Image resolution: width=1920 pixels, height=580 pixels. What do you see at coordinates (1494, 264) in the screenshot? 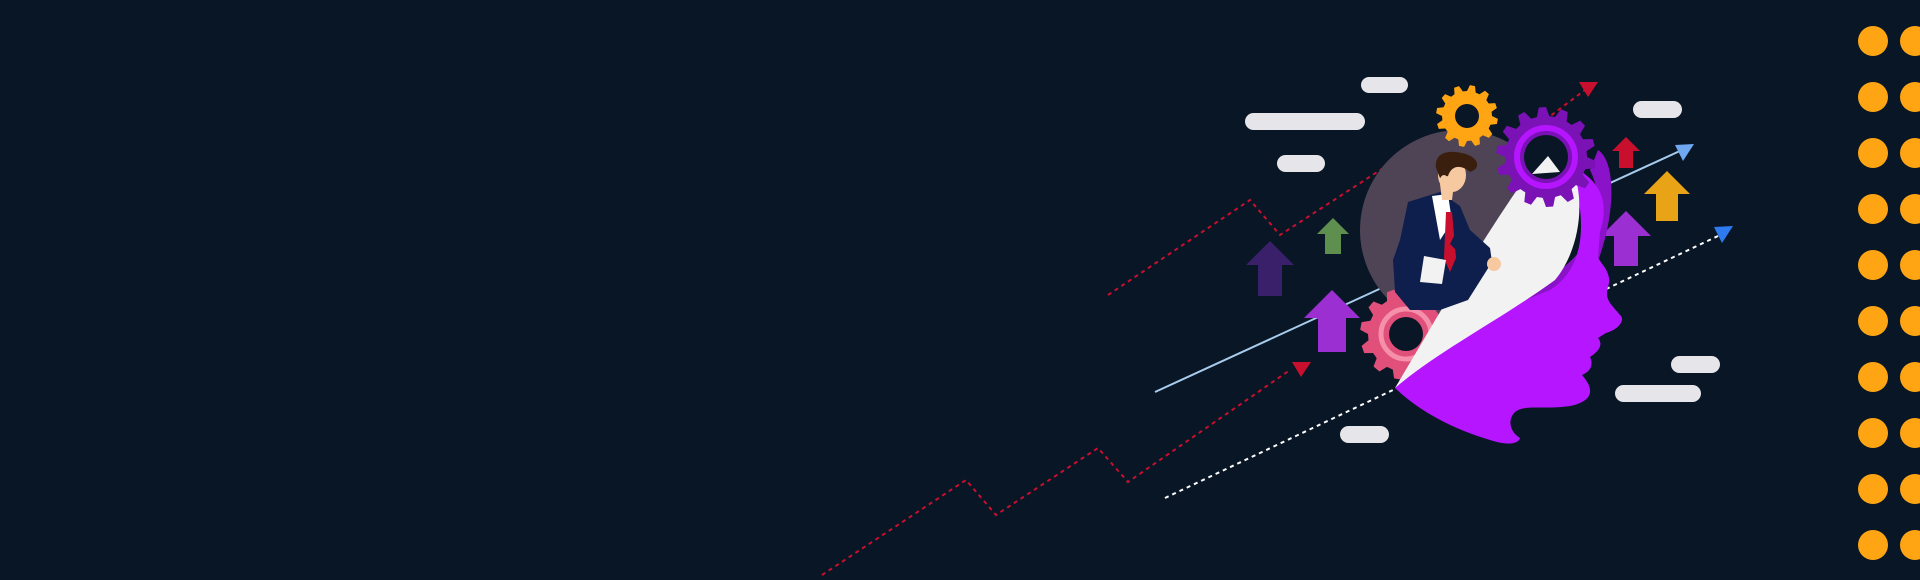
I see `hand` at bounding box center [1494, 264].